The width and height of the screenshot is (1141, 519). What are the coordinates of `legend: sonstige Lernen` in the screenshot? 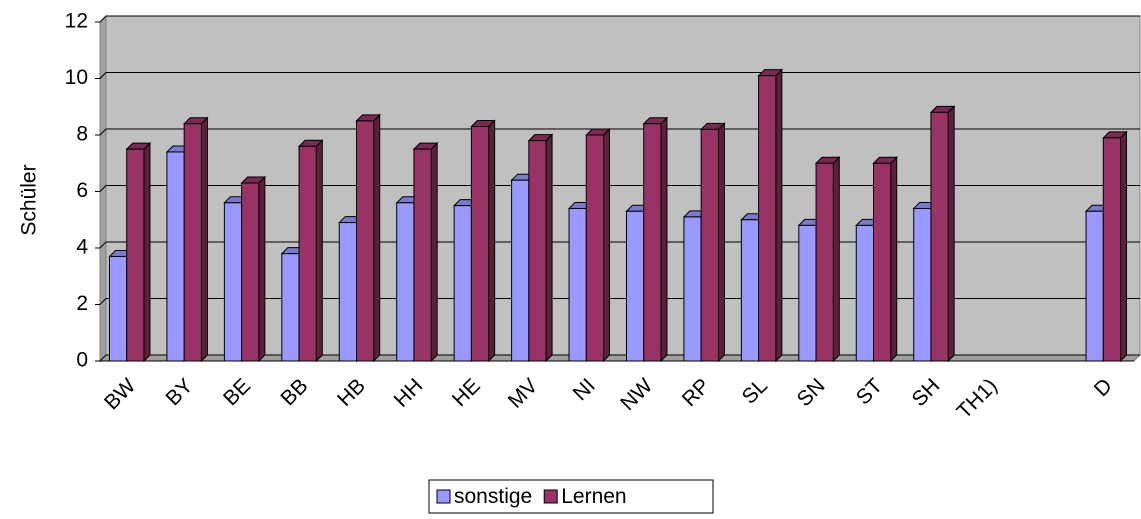 It's located at (571, 496).